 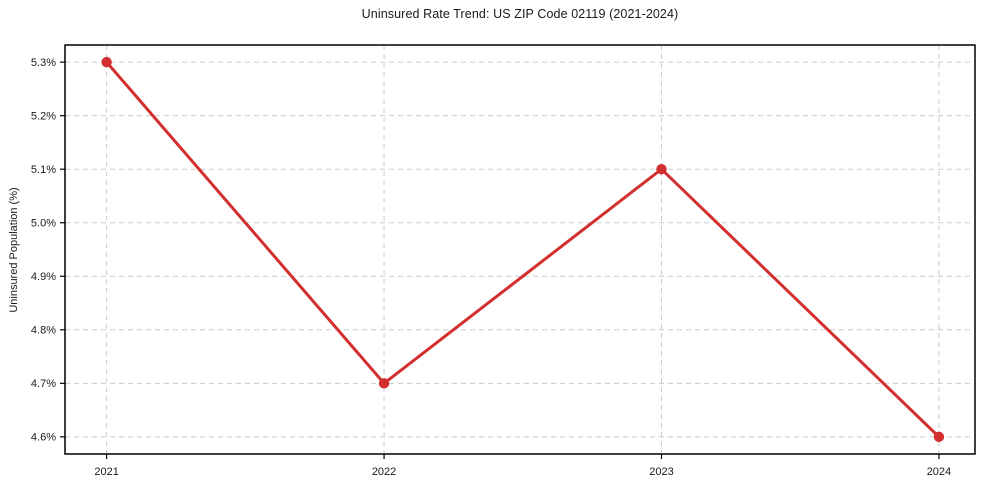 What do you see at coordinates (106, 62) in the screenshot?
I see `data-point-2021` at bounding box center [106, 62].